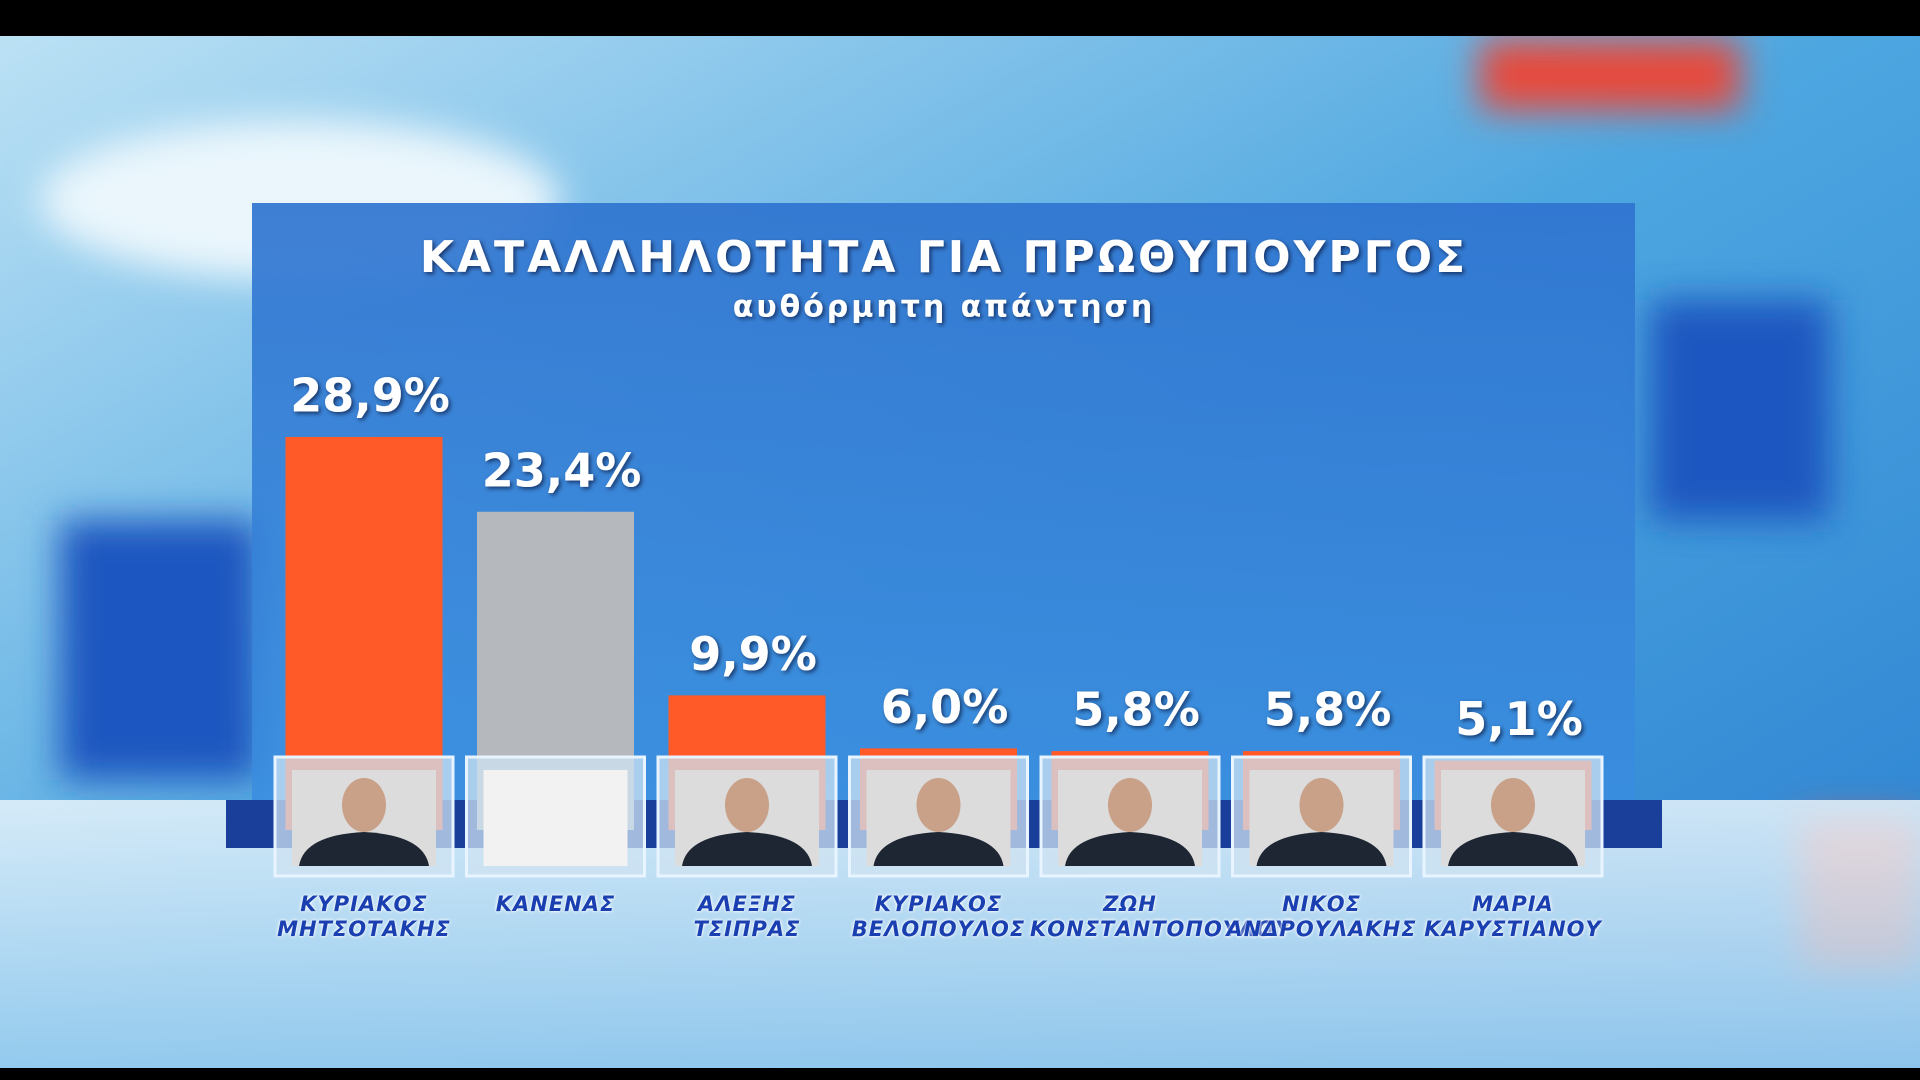 The height and width of the screenshot is (1080, 1920). What do you see at coordinates (370, 395) in the screenshot?
I see `value-label: 28,9%` at bounding box center [370, 395].